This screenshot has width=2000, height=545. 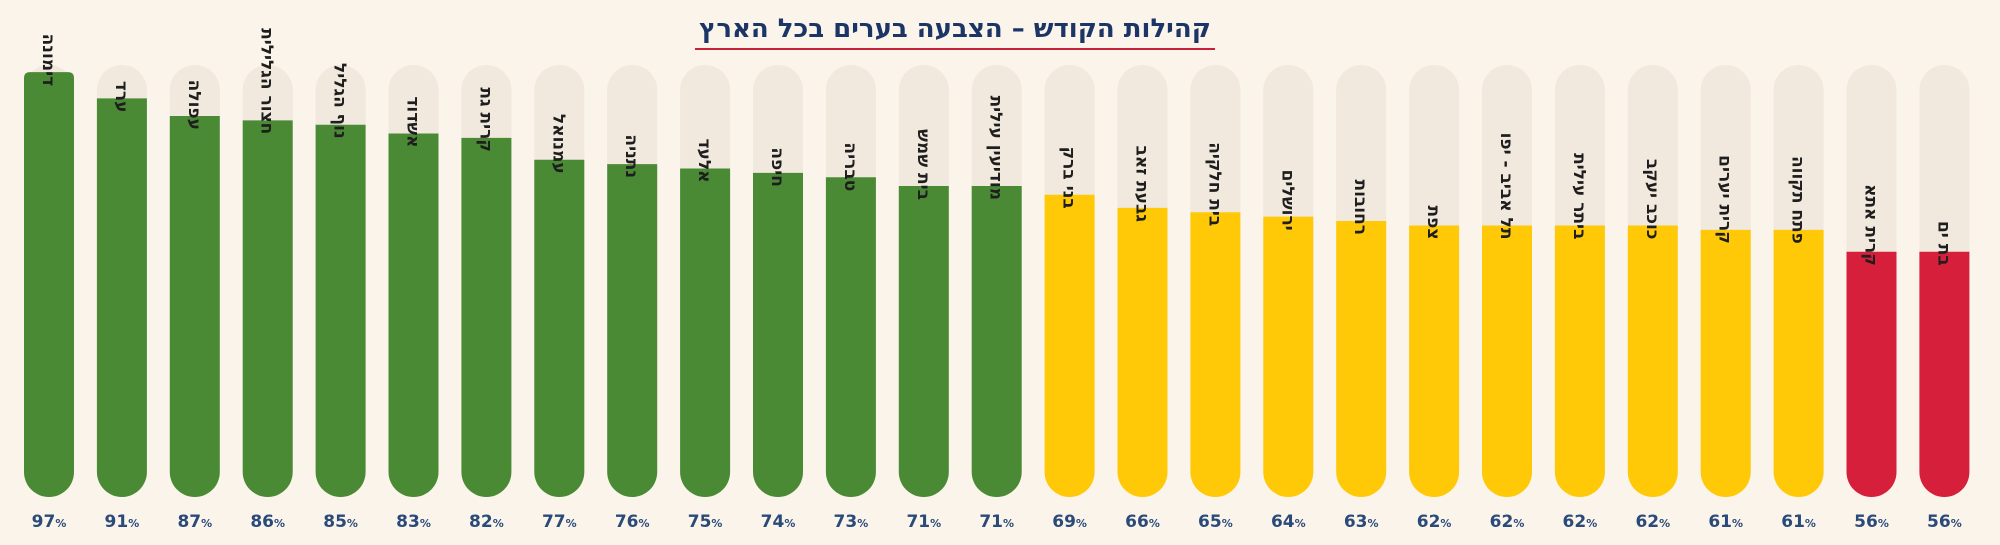 What do you see at coordinates (1142, 522) in the screenshot?
I see `value-label: 66%` at bounding box center [1142, 522].